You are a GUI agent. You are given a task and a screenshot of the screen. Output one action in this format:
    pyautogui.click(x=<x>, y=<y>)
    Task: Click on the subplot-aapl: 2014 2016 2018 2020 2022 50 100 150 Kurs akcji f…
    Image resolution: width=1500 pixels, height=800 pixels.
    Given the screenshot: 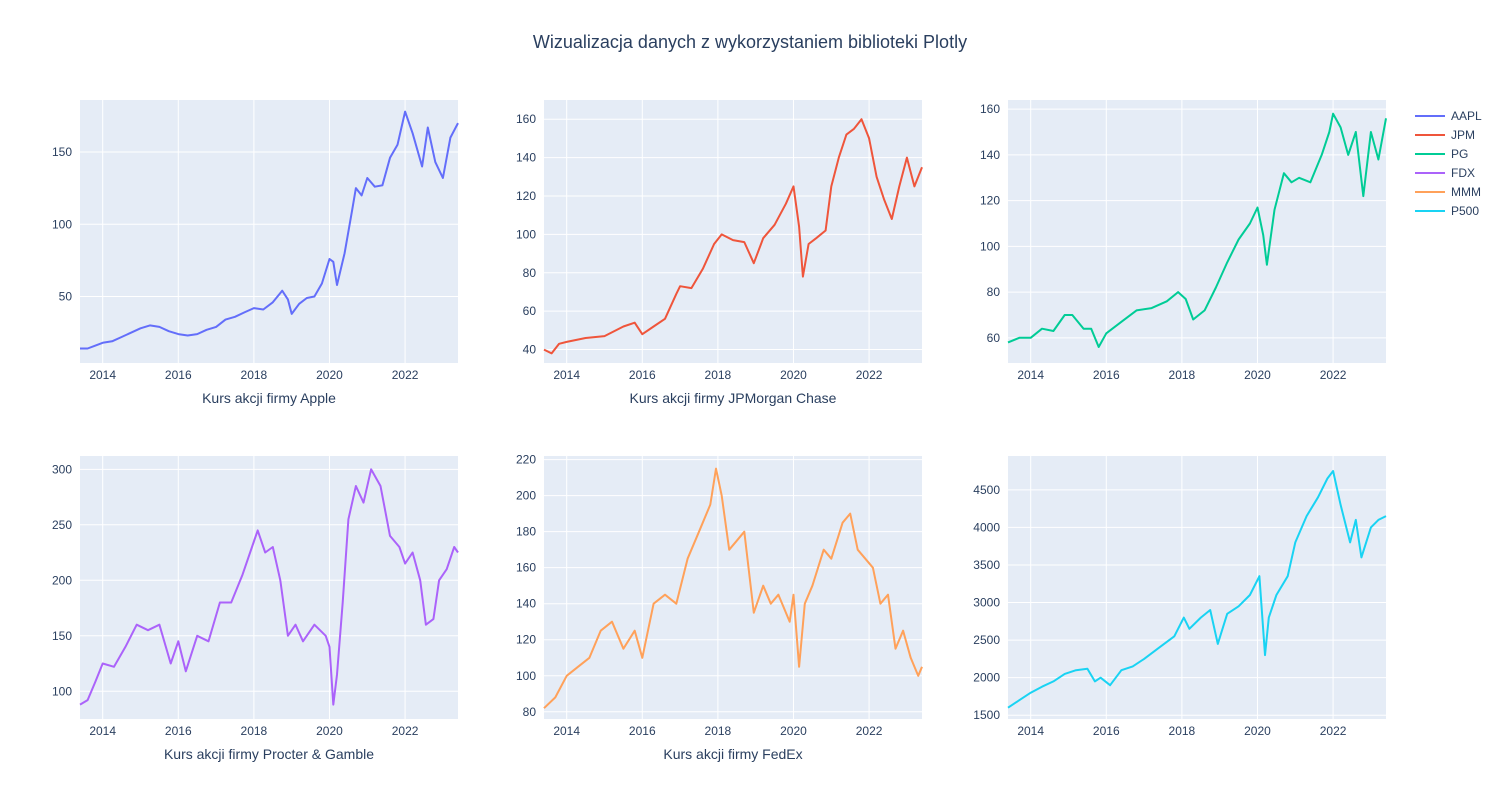 What is the action you would take?
    pyautogui.click(x=255, y=253)
    